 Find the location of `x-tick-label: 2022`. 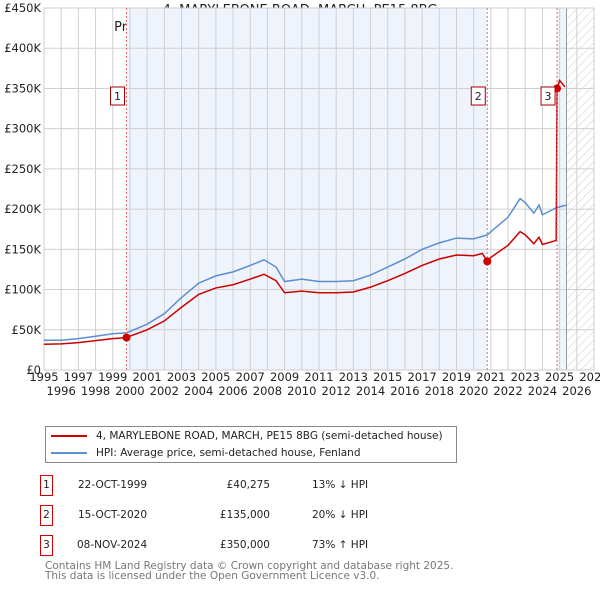

x-tick-label: 2022 is located at coordinates (507, 391).